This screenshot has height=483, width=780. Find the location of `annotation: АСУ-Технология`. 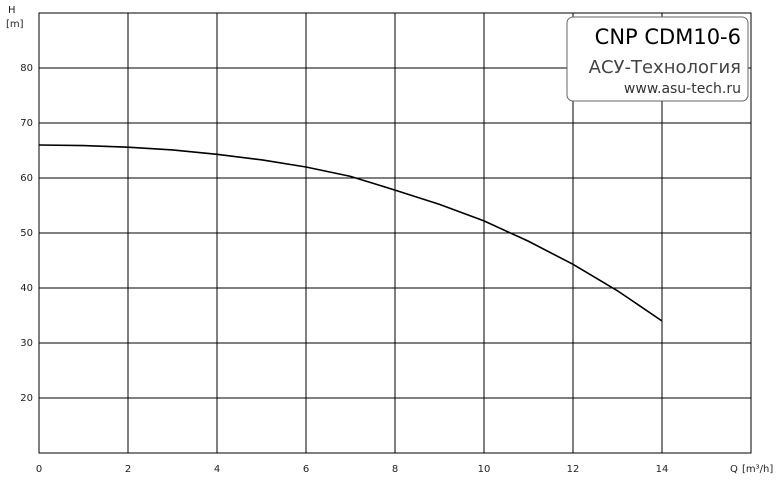

annotation: АСУ-Технология is located at coordinates (665, 67).